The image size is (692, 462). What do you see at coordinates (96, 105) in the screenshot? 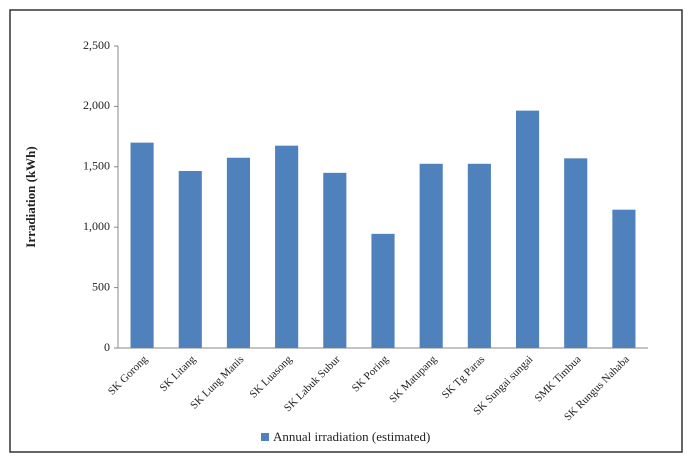
I see `y-tick-label: 2,000` at bounding box center [96, 105].